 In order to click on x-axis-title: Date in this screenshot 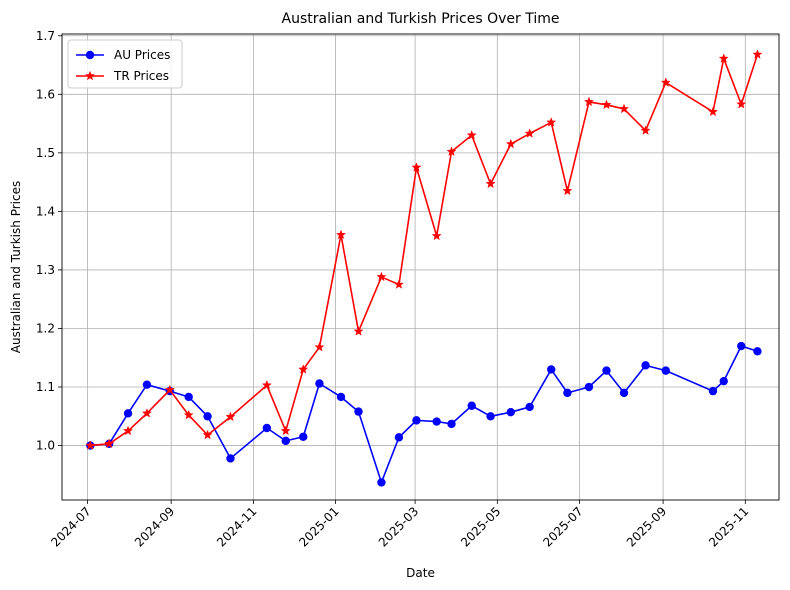, I will do `click(420, 573)`.